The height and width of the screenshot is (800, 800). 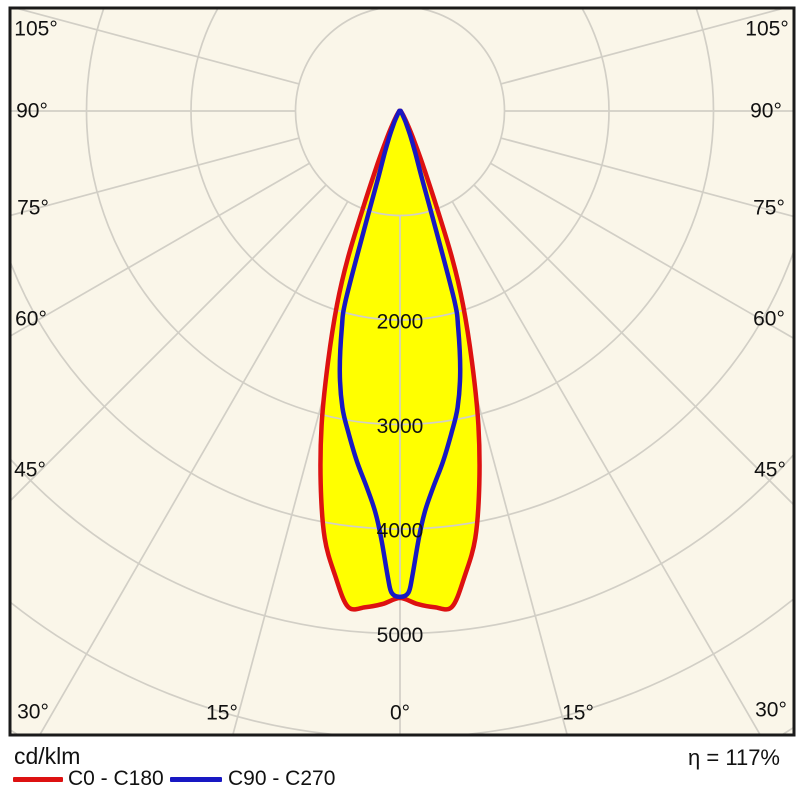 I want to click on angle-label-0: 105°, so click(x=35, y=29).